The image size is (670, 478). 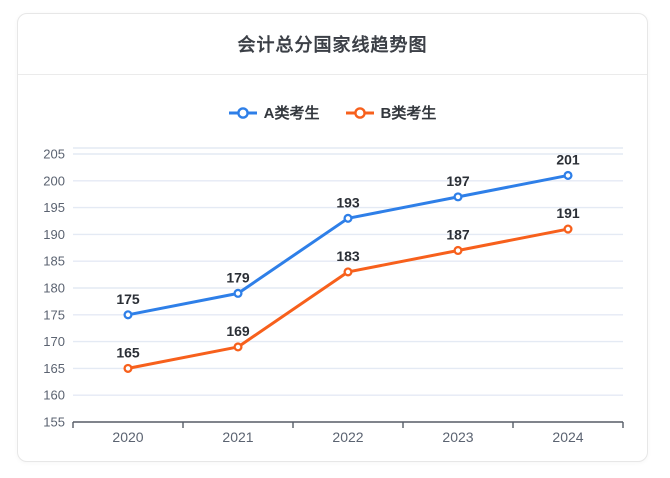 I want to click on x-axis-label: 2023, so click(x=457, y=437).